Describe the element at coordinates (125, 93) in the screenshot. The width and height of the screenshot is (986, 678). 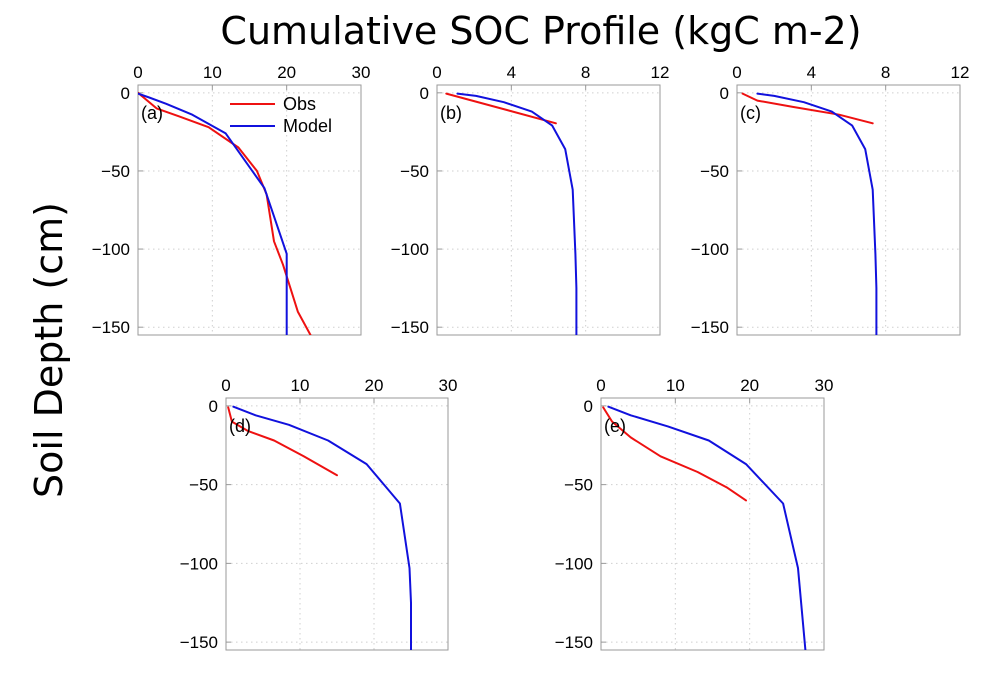
I see `panel-1-ytick-label-0: 0` at that location.